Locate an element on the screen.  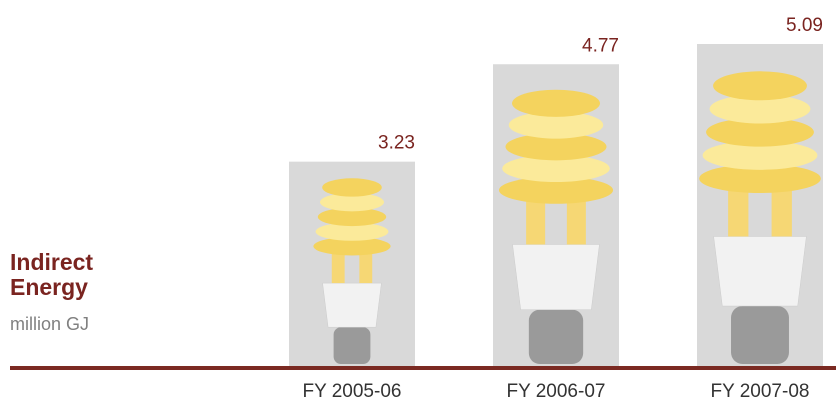
value-label: 4.77 is located at coordinates (600, 45).